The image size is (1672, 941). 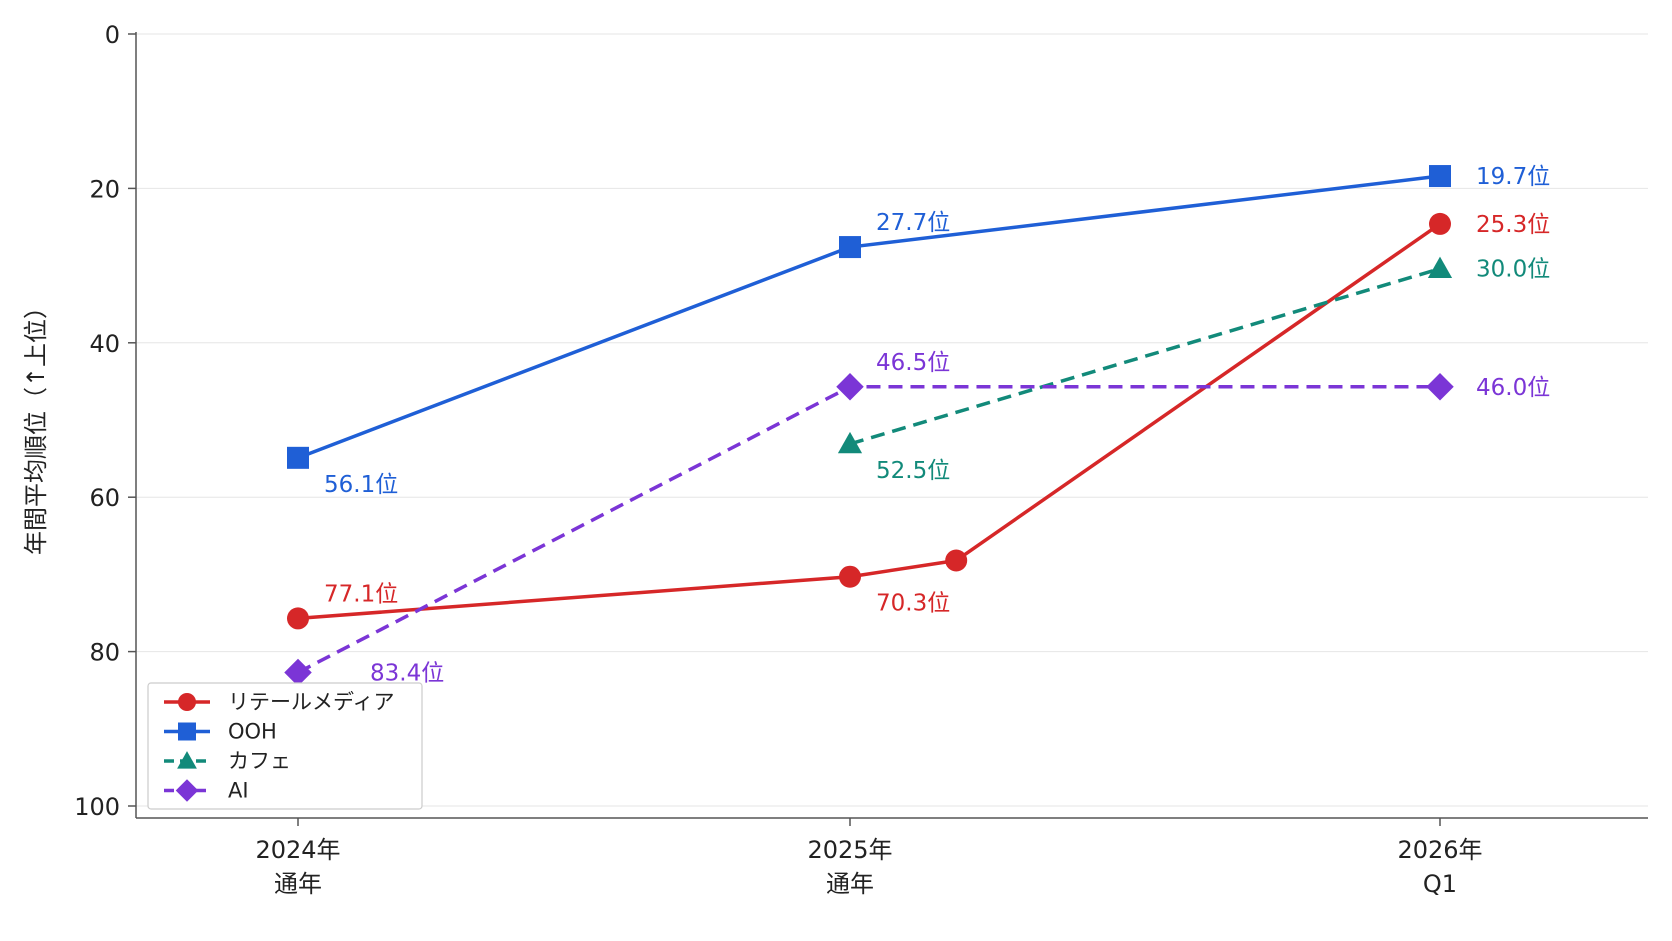 What do you see at coordinates (1513, 177) in the screenshot?
I see `data-label: 19.7位` at bounding box center [1513, 177].